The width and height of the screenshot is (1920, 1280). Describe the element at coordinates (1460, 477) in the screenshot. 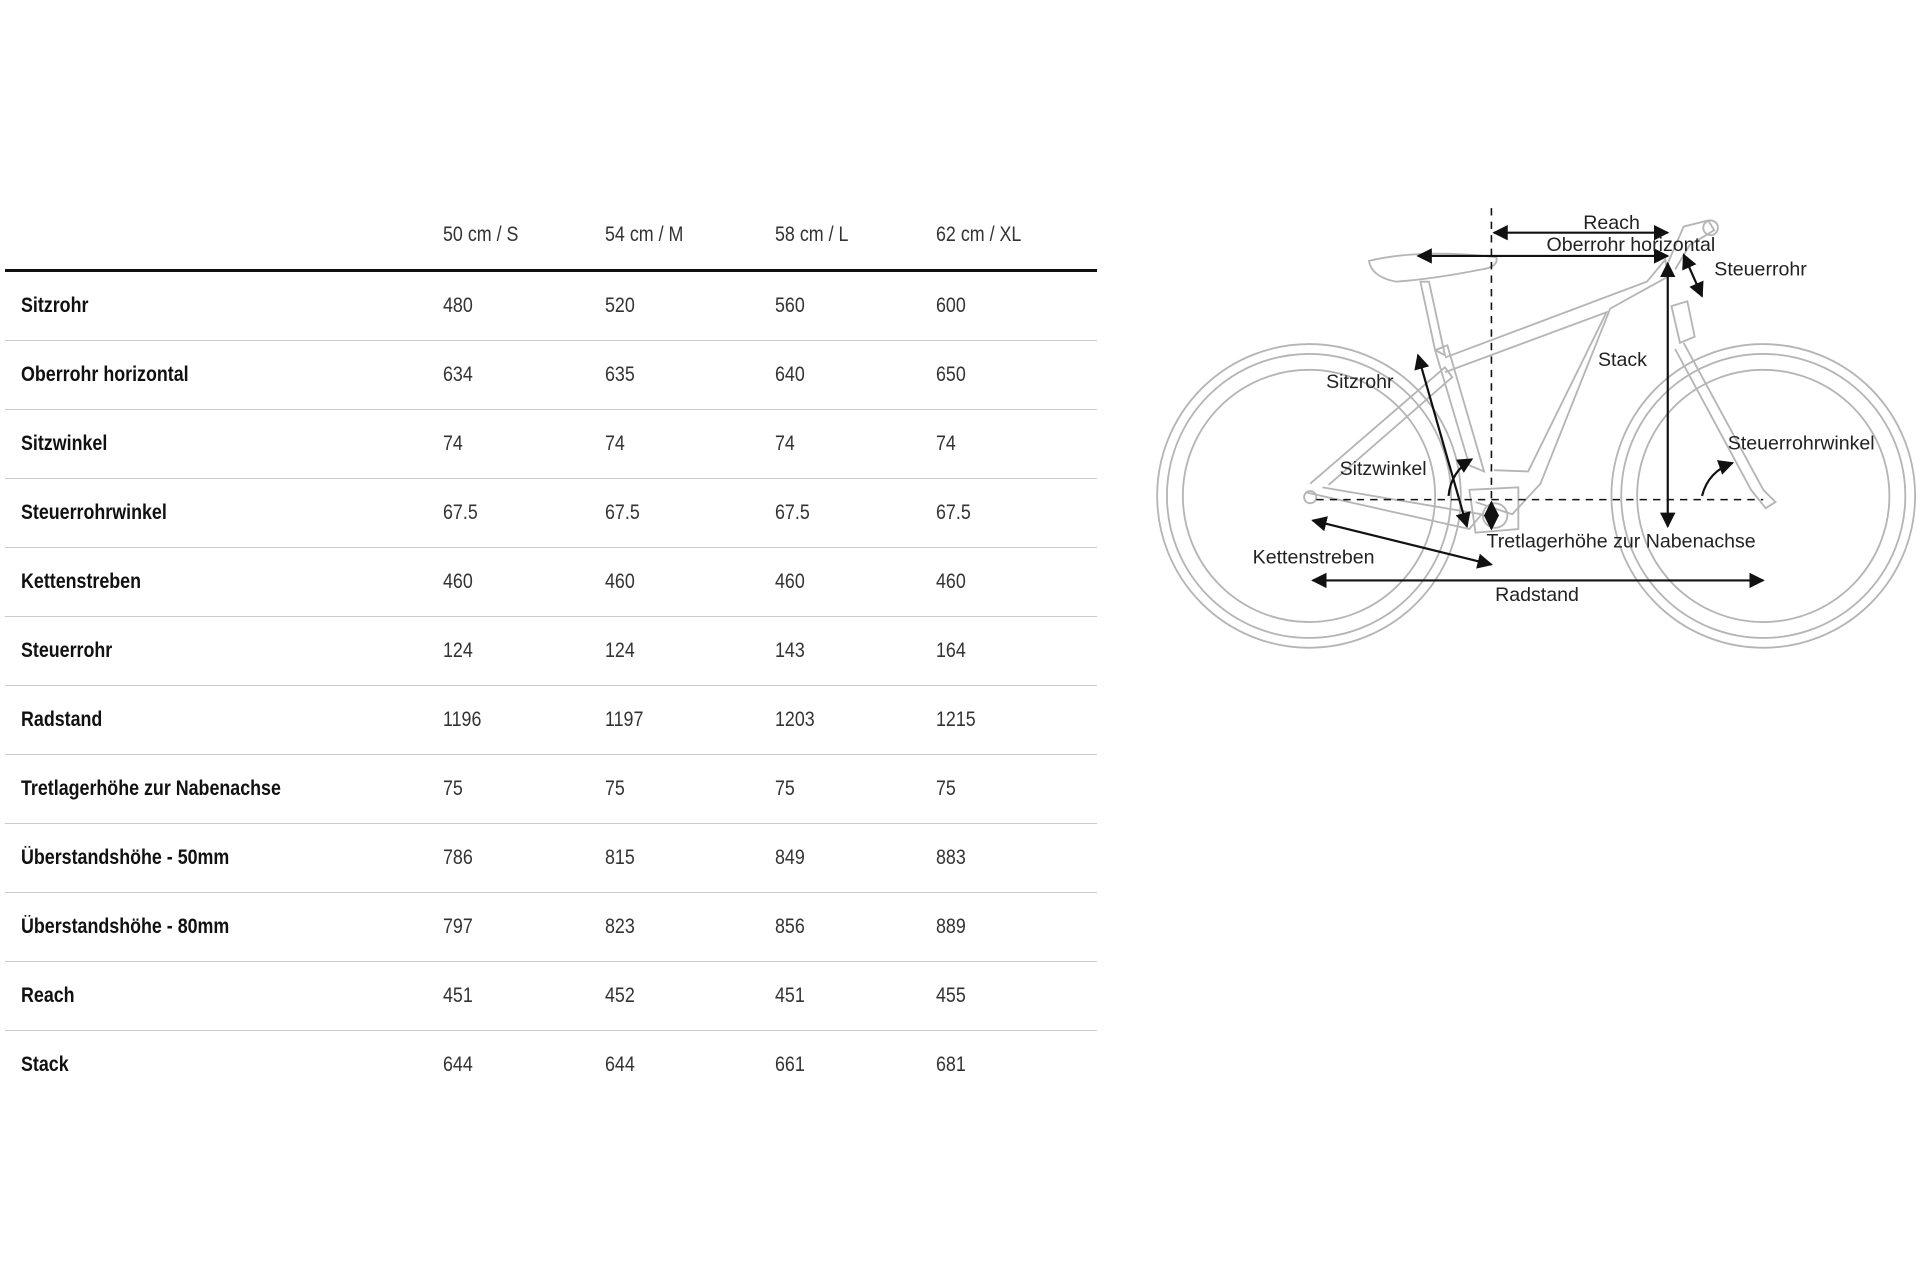

I see `seat-angle-arrow` at that location.